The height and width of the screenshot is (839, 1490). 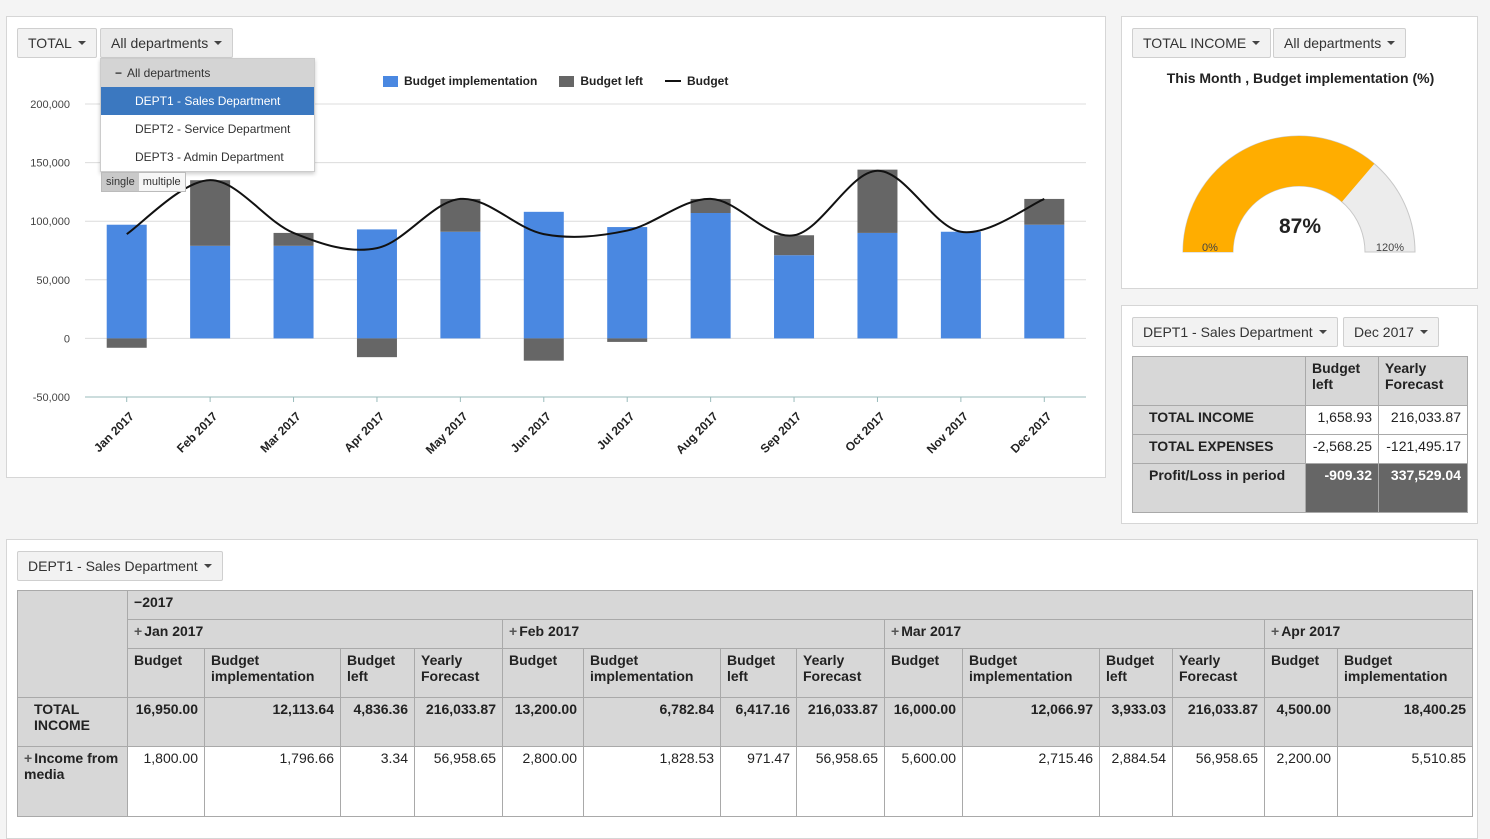 I want to click on cell-value: 337,529.04, so click(x=1423, y=488).